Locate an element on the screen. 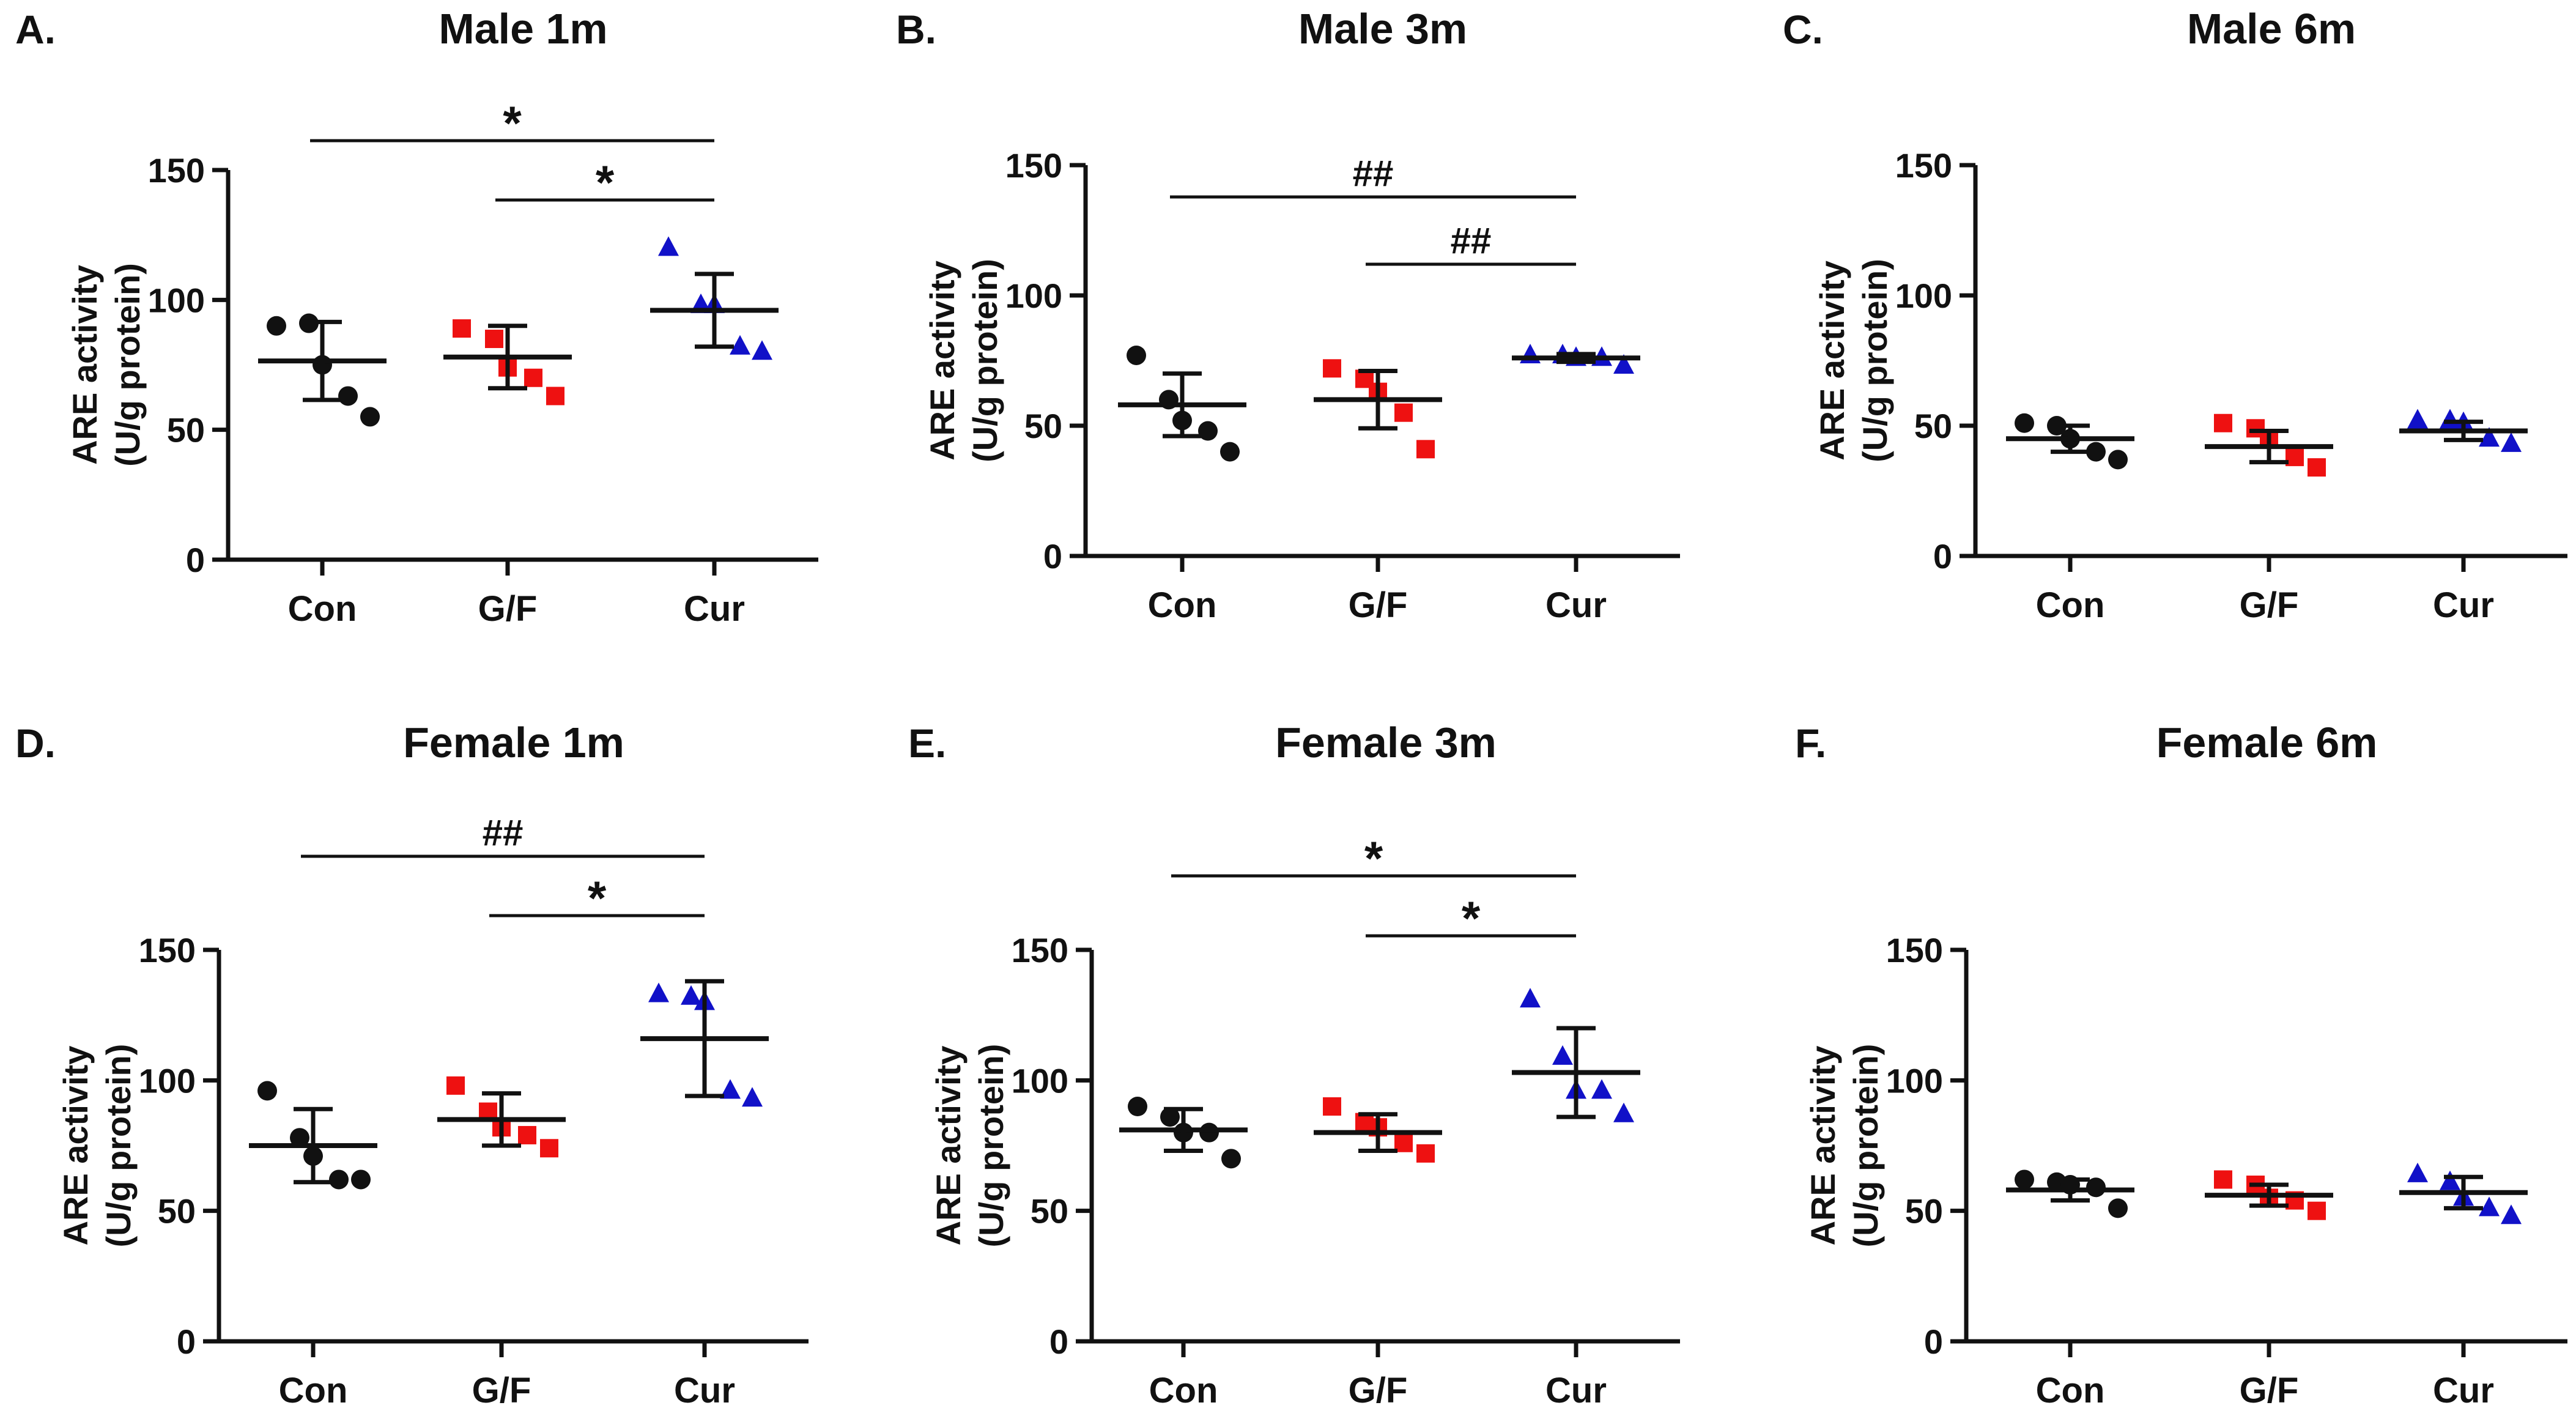 Image resolution: width=2576 pixels, height=1408 pixels. panel-letter: E. is located at coordinates (927, 744).